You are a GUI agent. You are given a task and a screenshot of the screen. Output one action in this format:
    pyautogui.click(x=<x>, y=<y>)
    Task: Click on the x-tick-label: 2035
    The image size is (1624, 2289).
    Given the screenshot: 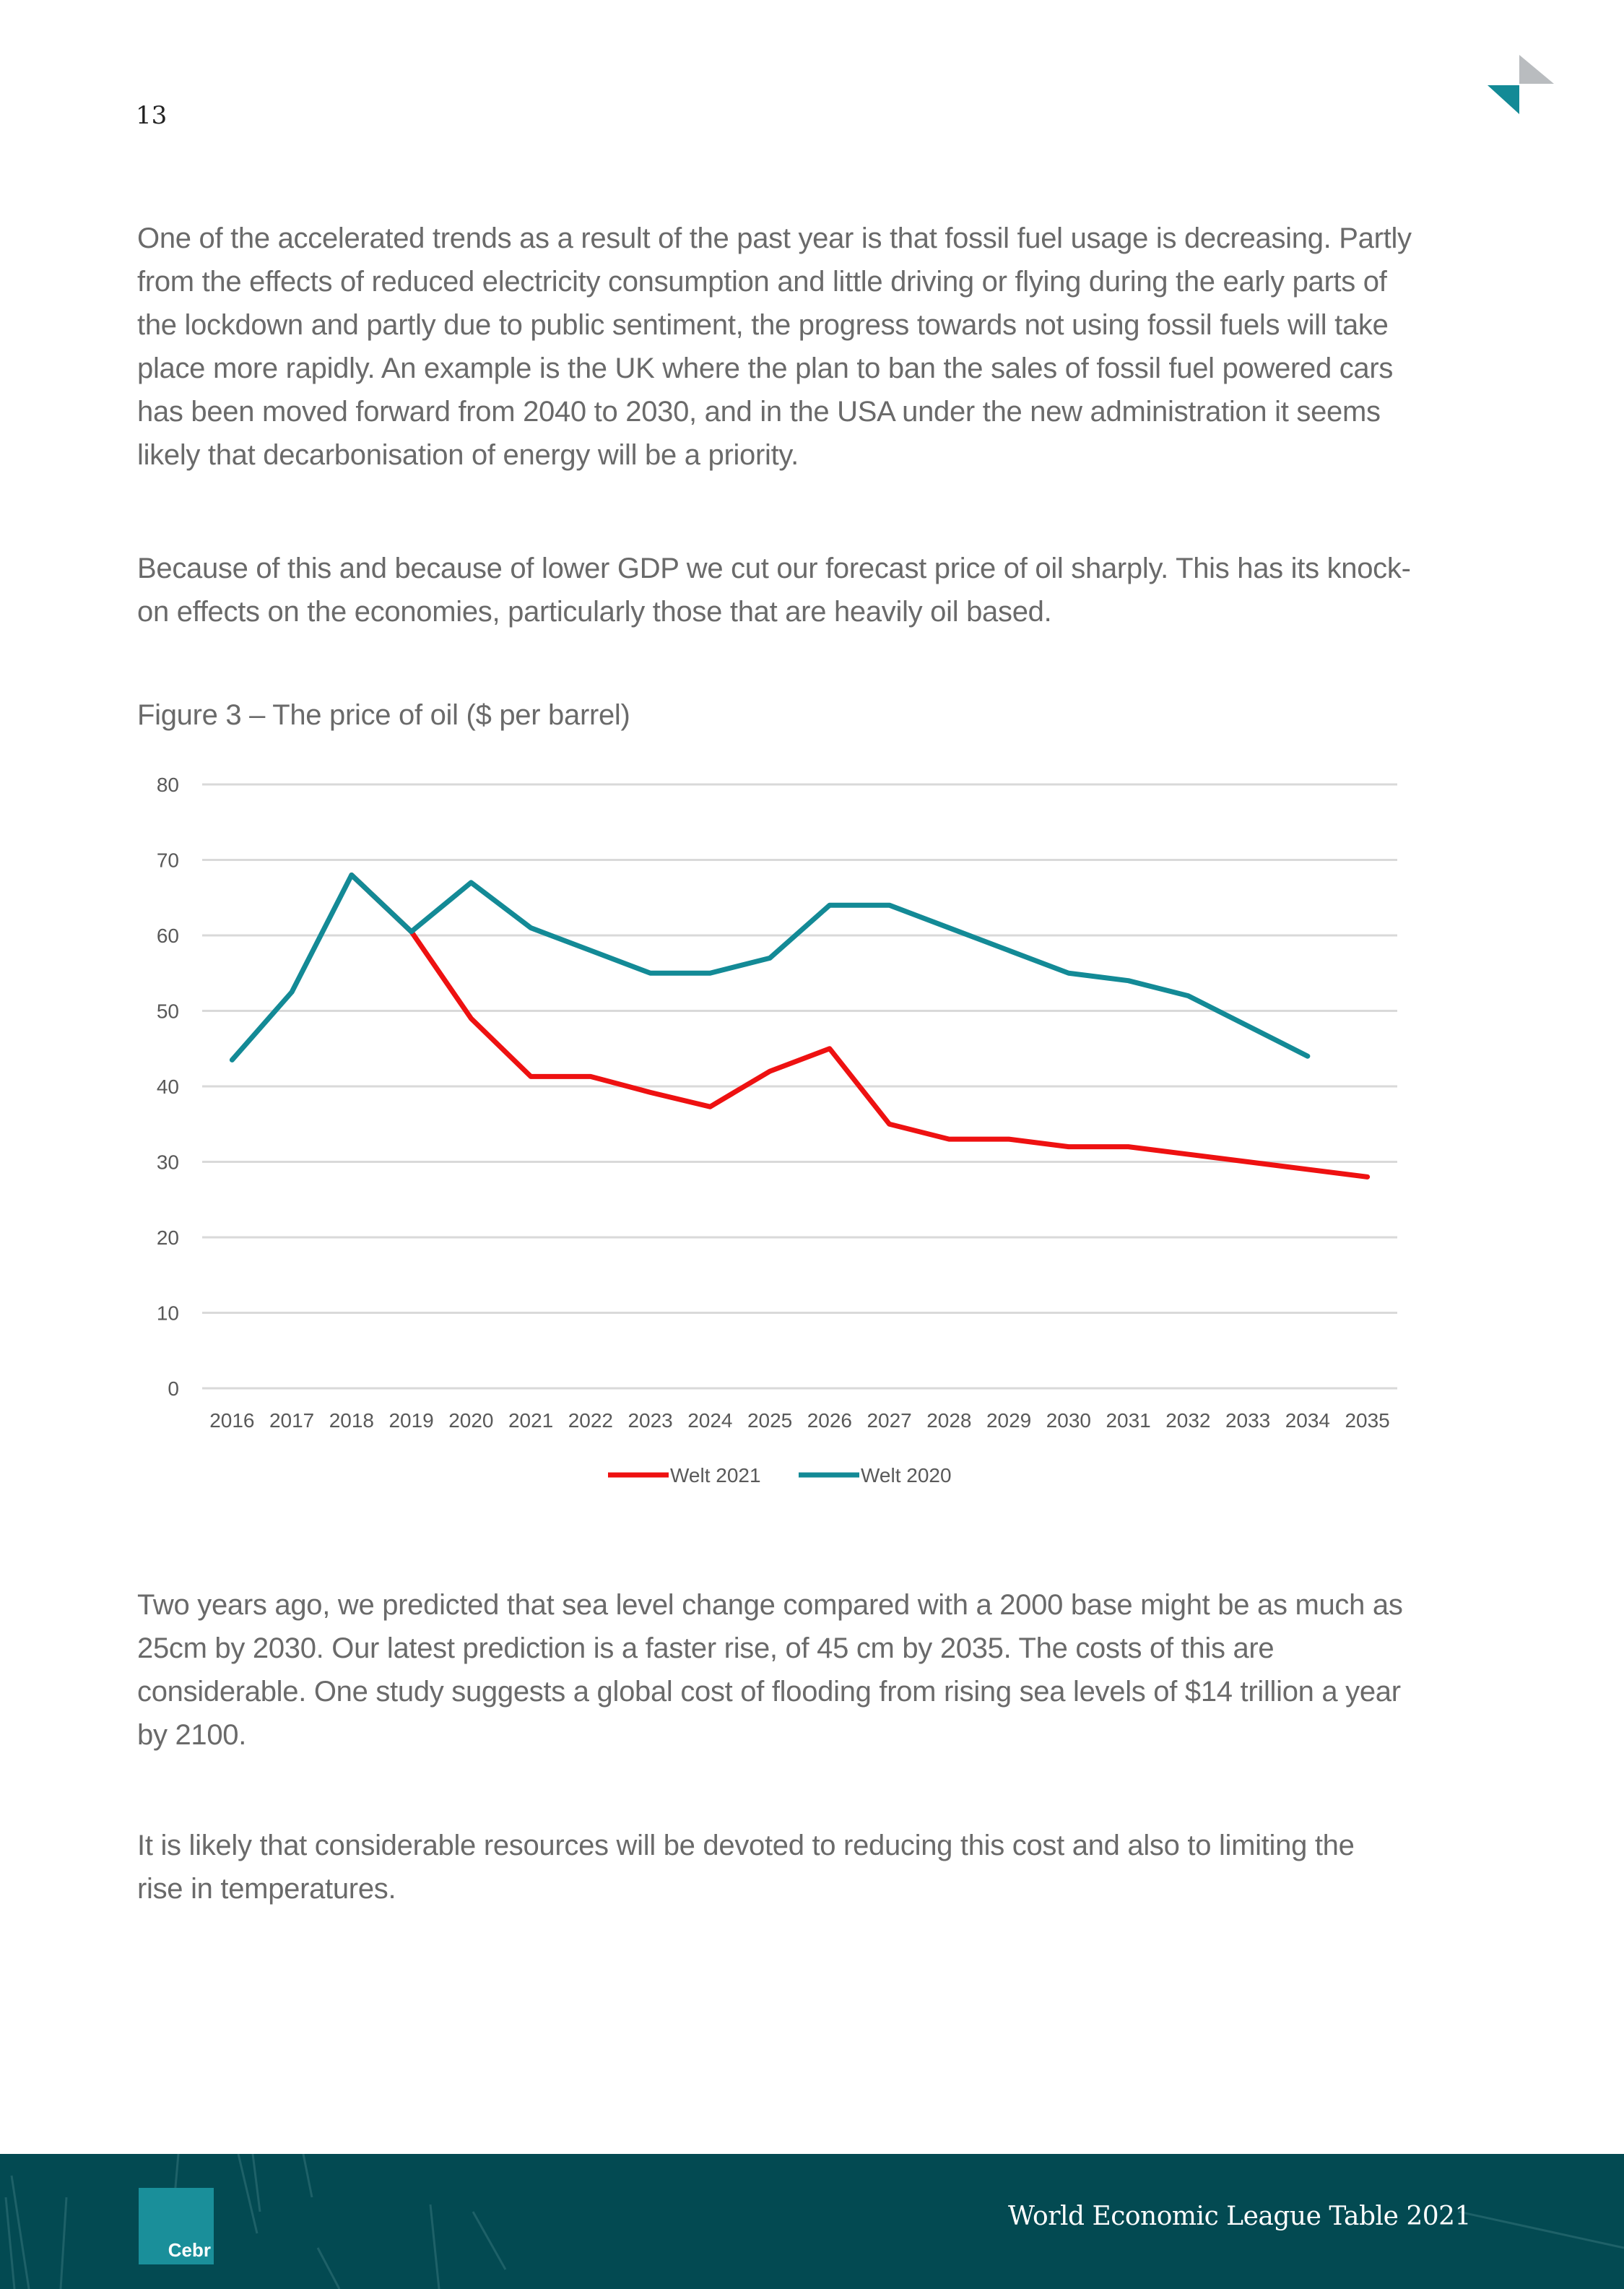 What is the action you would take?
    pyautogui.click(x=1367, y=1420)
    